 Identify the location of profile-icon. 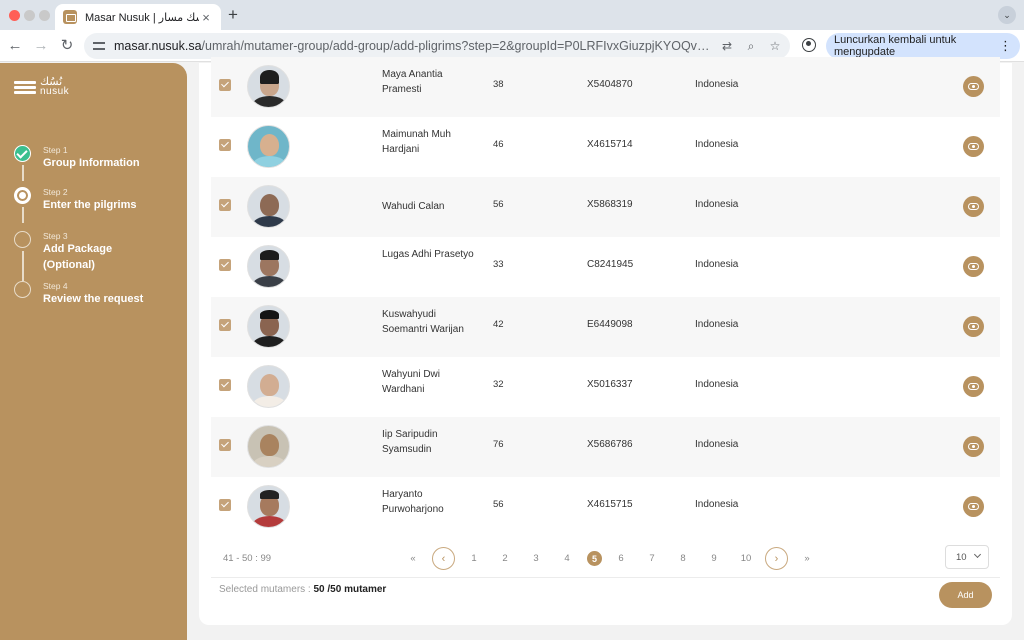
(809, 45).